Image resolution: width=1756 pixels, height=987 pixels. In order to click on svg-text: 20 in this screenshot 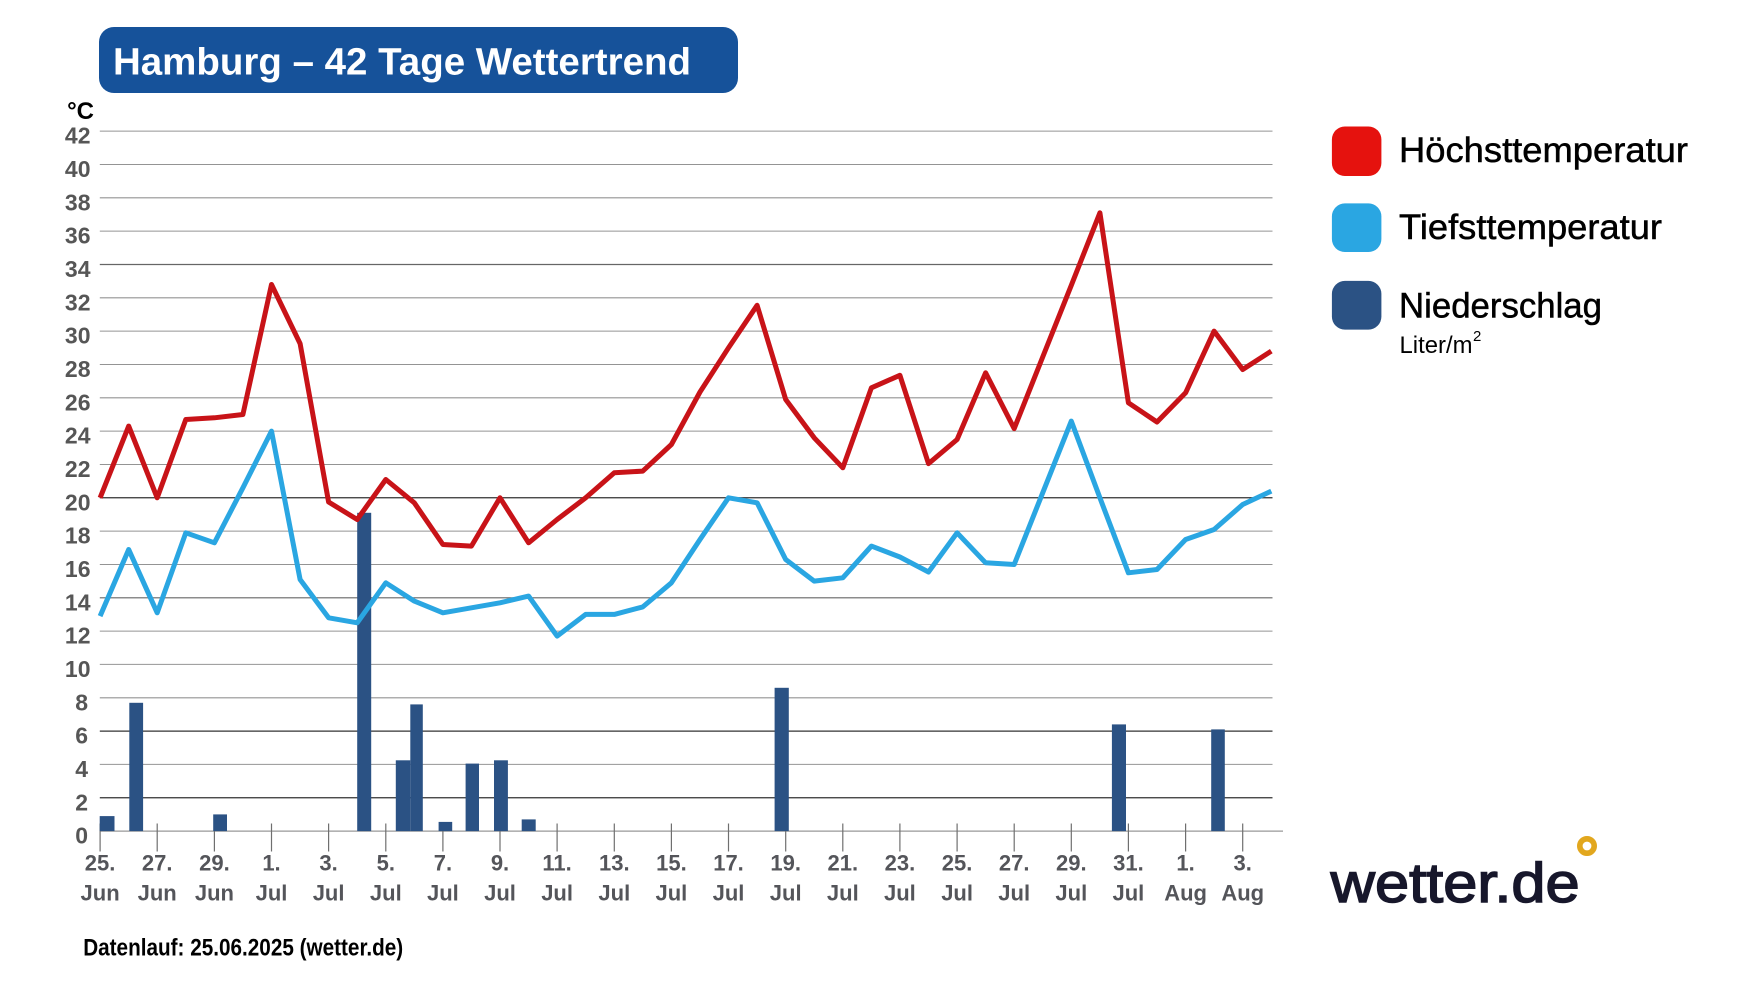, I will do `click(78, 502)`.